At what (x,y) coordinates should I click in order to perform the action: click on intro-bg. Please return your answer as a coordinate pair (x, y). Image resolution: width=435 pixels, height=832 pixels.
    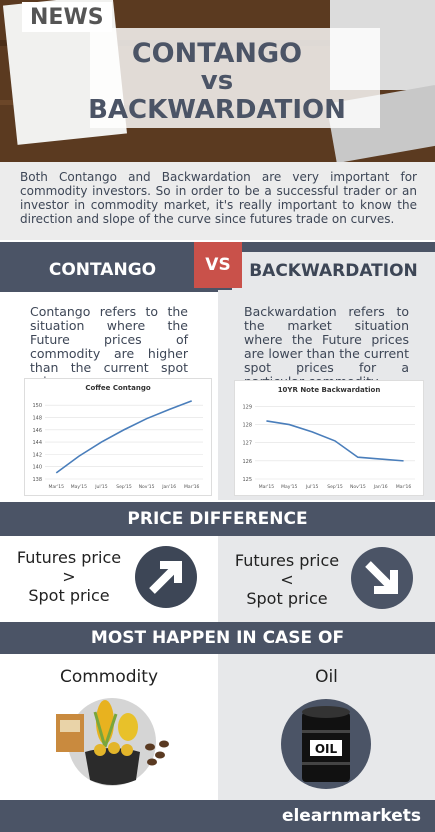
    Looking at the image, I should click on (217, 201).